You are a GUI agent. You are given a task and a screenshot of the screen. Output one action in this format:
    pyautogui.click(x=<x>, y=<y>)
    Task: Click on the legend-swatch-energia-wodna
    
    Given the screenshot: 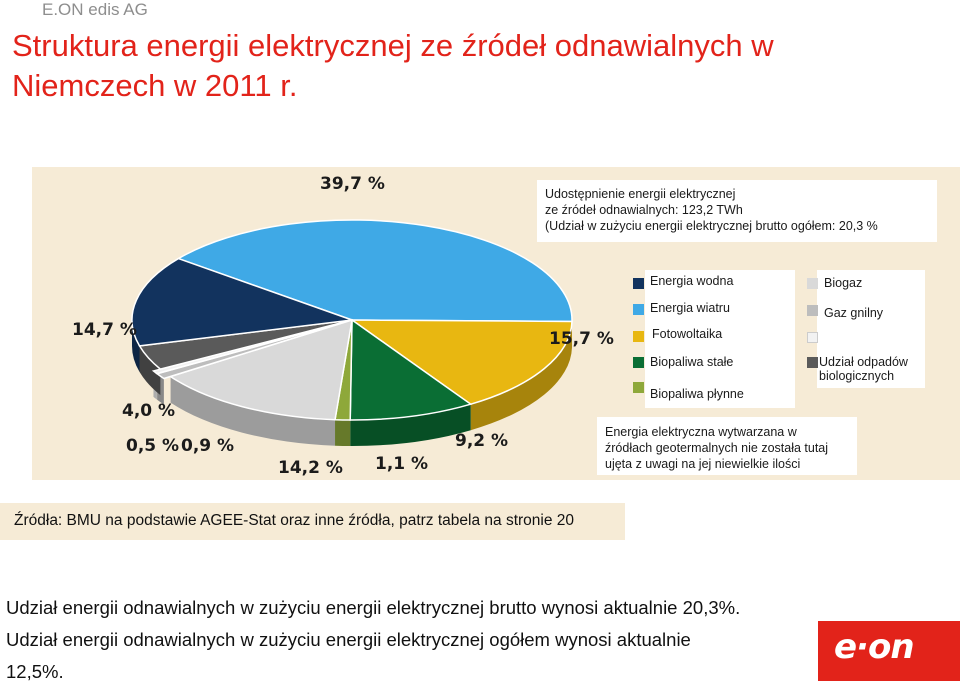 What is the action you would take?
    pyautogui.click(x=638, y=283)
    